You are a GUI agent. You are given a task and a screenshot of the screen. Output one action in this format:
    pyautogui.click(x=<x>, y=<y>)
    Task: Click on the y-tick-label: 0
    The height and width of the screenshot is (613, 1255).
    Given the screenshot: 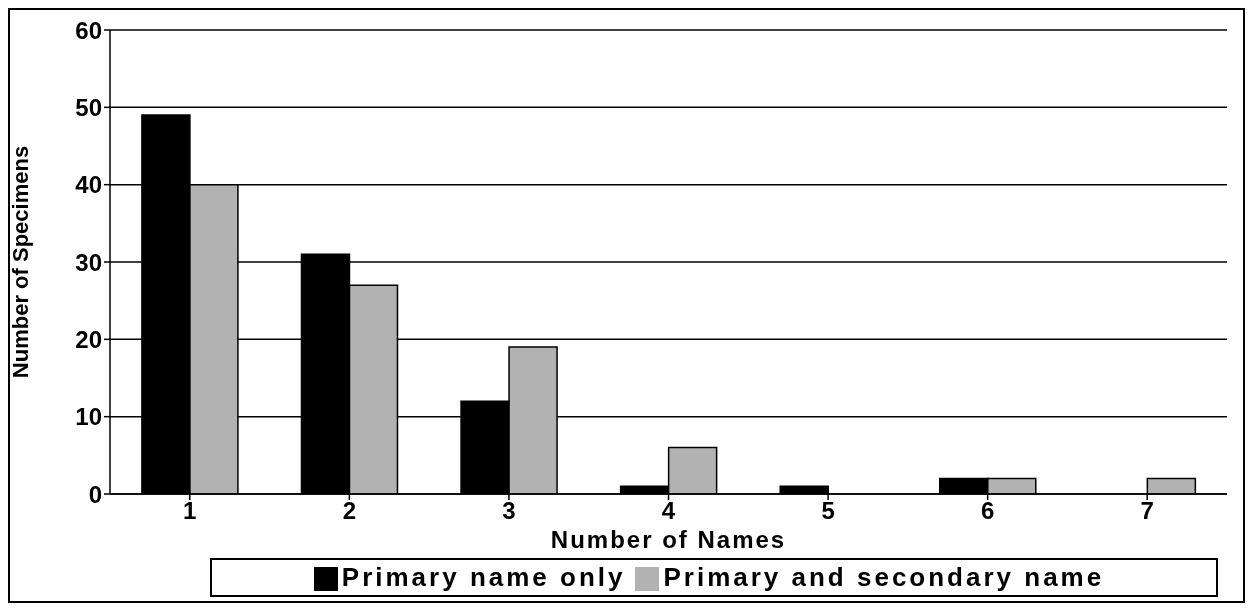 What is the action you would take?
    pyautogui.click(x=95, y=494)
    